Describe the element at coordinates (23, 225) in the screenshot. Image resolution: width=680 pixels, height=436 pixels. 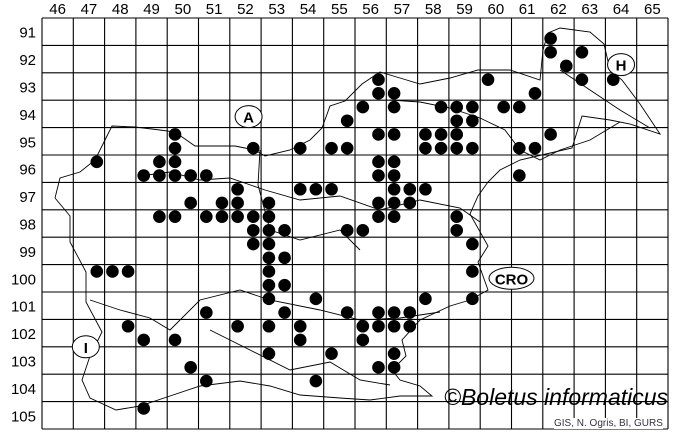
I see `grid-row-labels: 91 92 93 94 95 96 97 98 99 100 101 102 103 104 105` at that location.